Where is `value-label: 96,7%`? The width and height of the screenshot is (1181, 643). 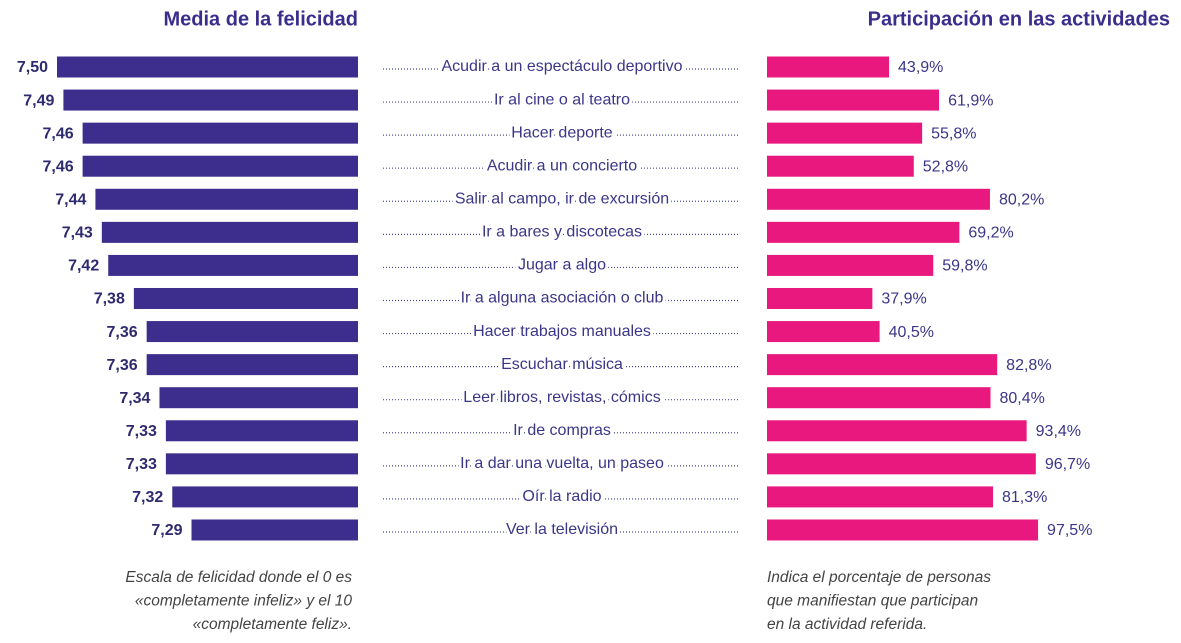
value-label: 96,7% is located at coordinates (1067, 464).